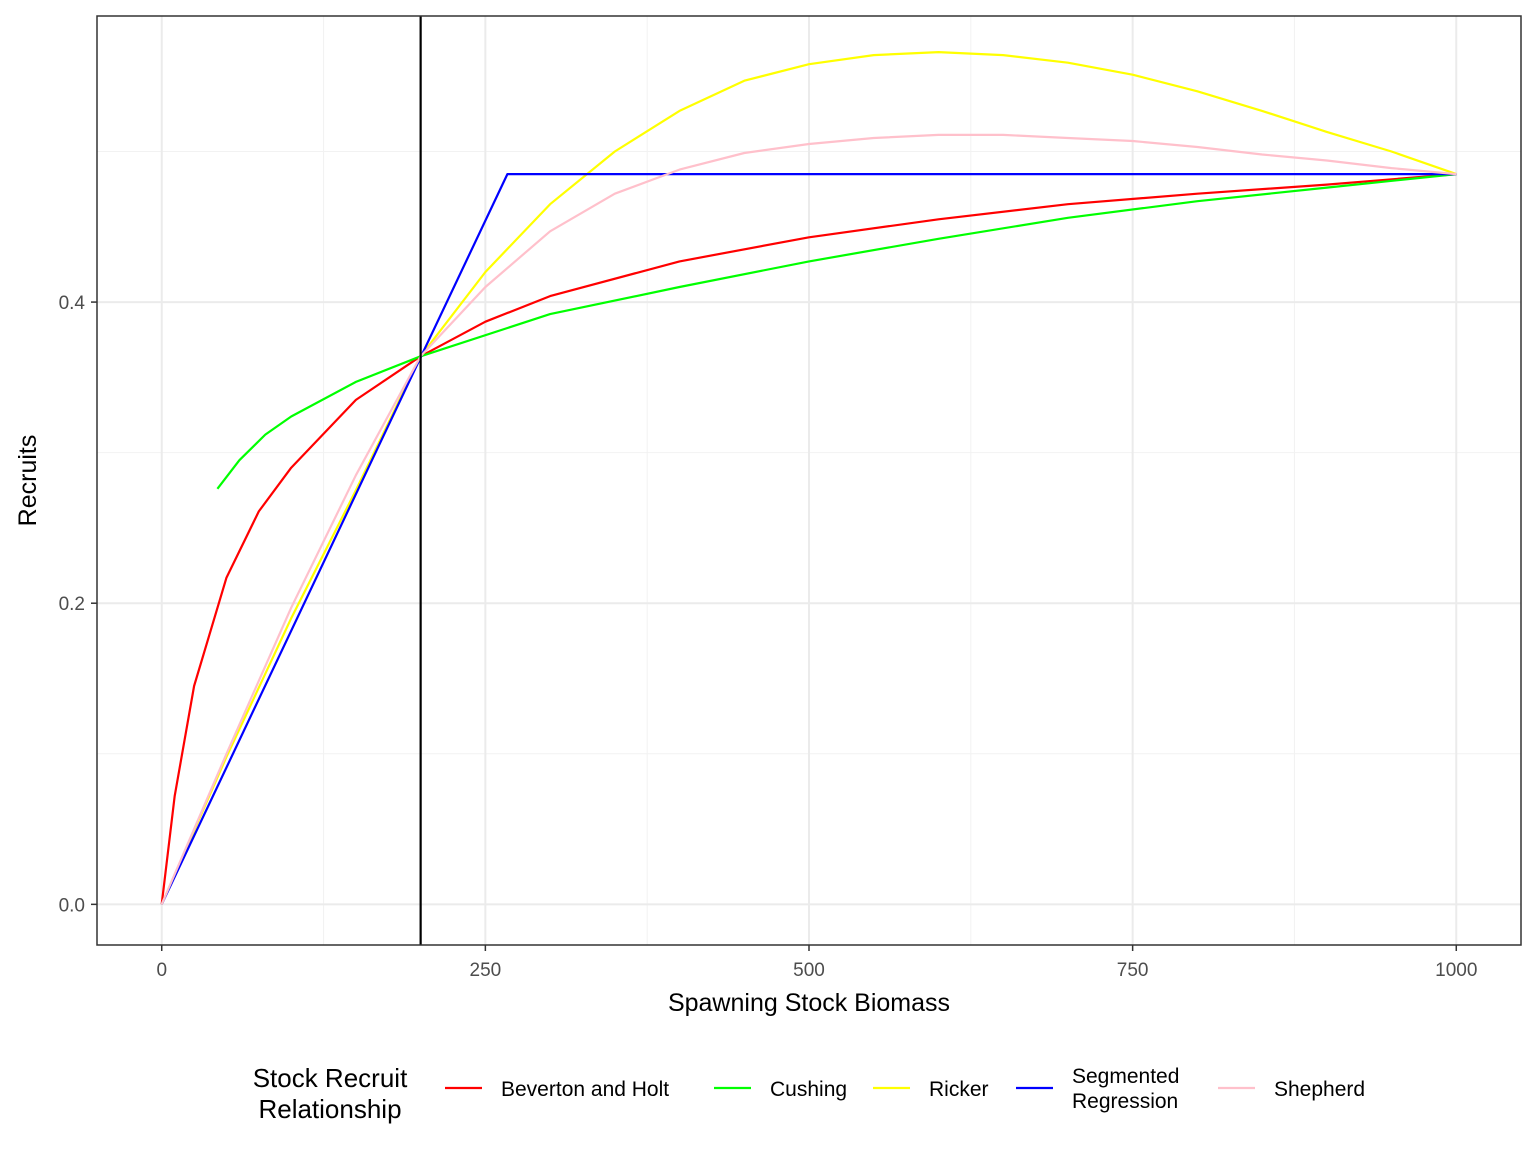  Describe the element at coordinates (161, 970) in the screenshot. I see `x-tick-label: 0` at that location.